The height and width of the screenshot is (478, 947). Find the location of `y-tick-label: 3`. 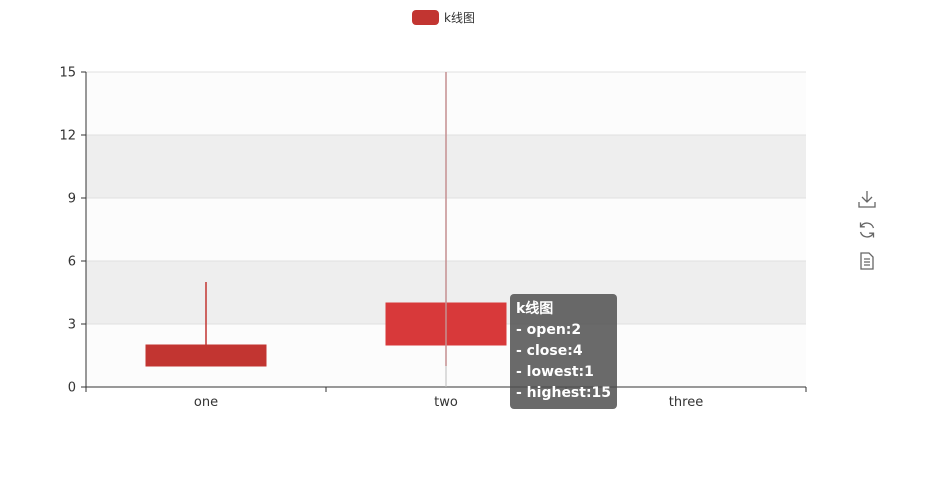

y-tick-label: 3 is located at coordinates (72, 325).